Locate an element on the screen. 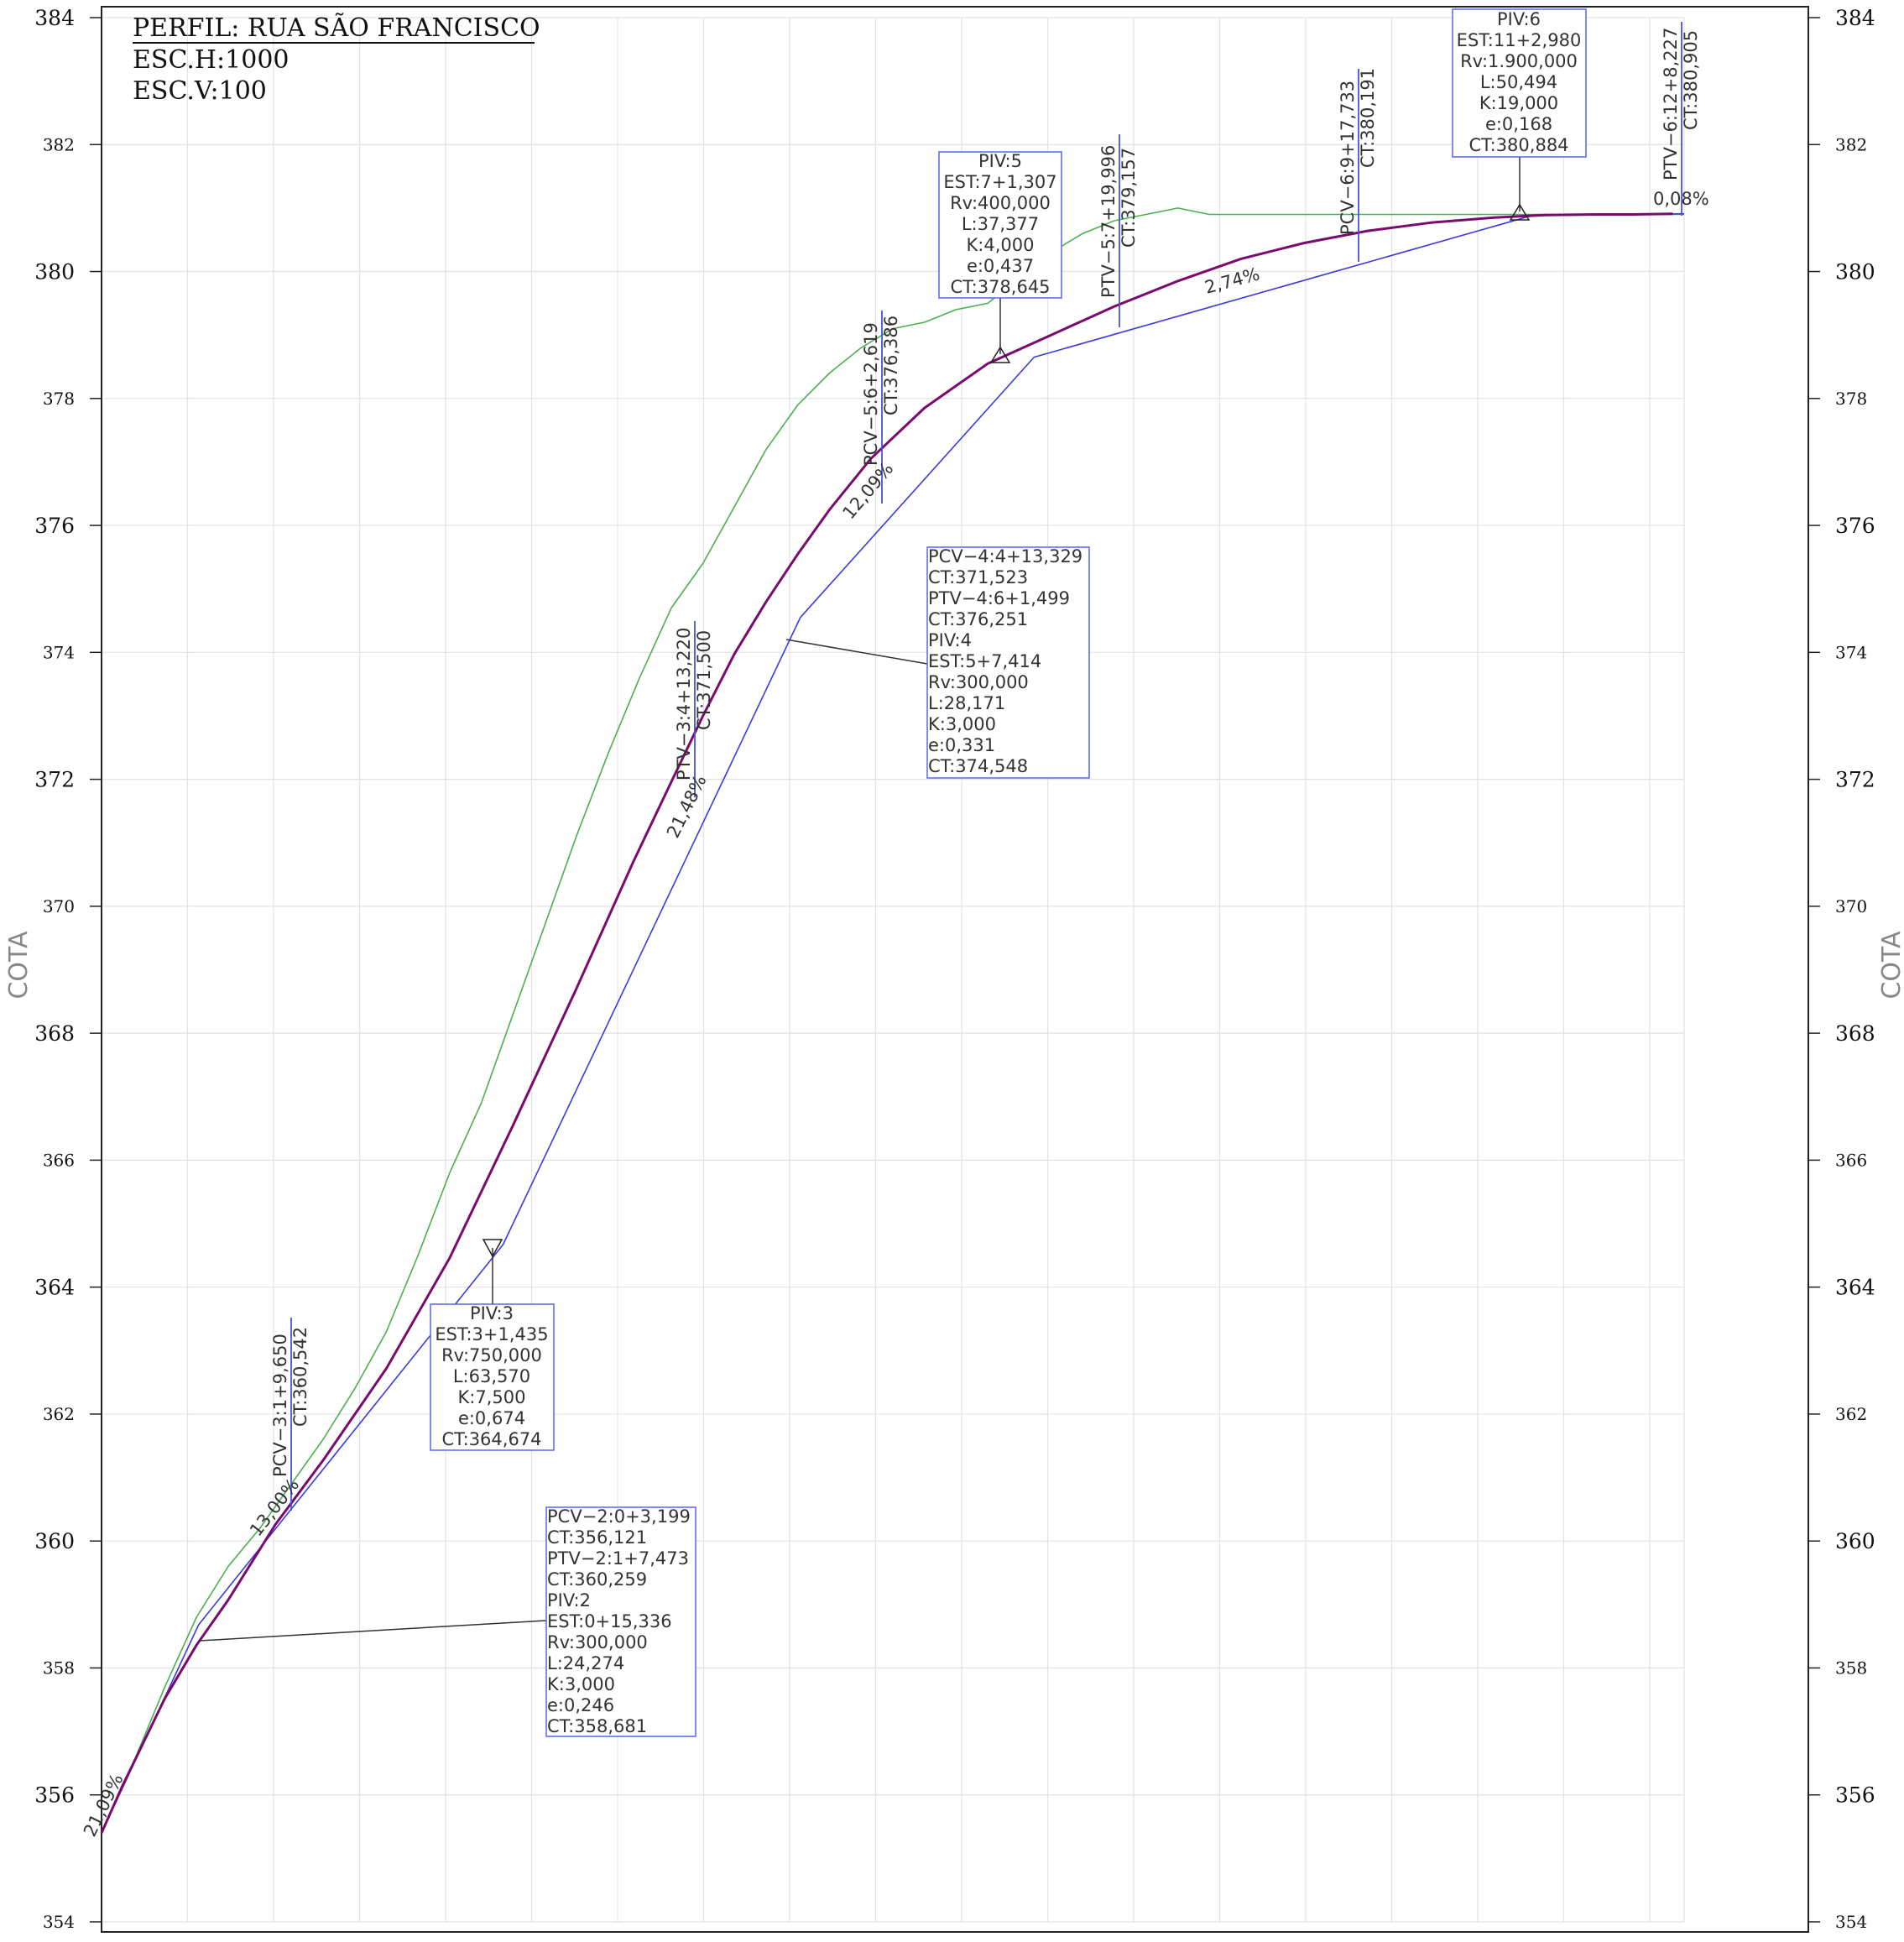 The height and width of the screenshot is (1942, 1904). y-tick-label-right: 384 is located at coordinates (1855, 18).